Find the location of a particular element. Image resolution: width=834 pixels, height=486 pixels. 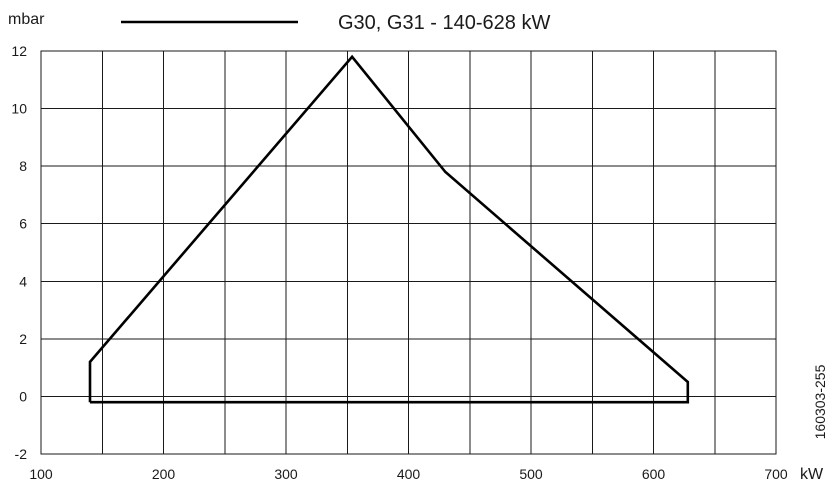

y-axis-label: mbar is located at coordinates (26, 19).